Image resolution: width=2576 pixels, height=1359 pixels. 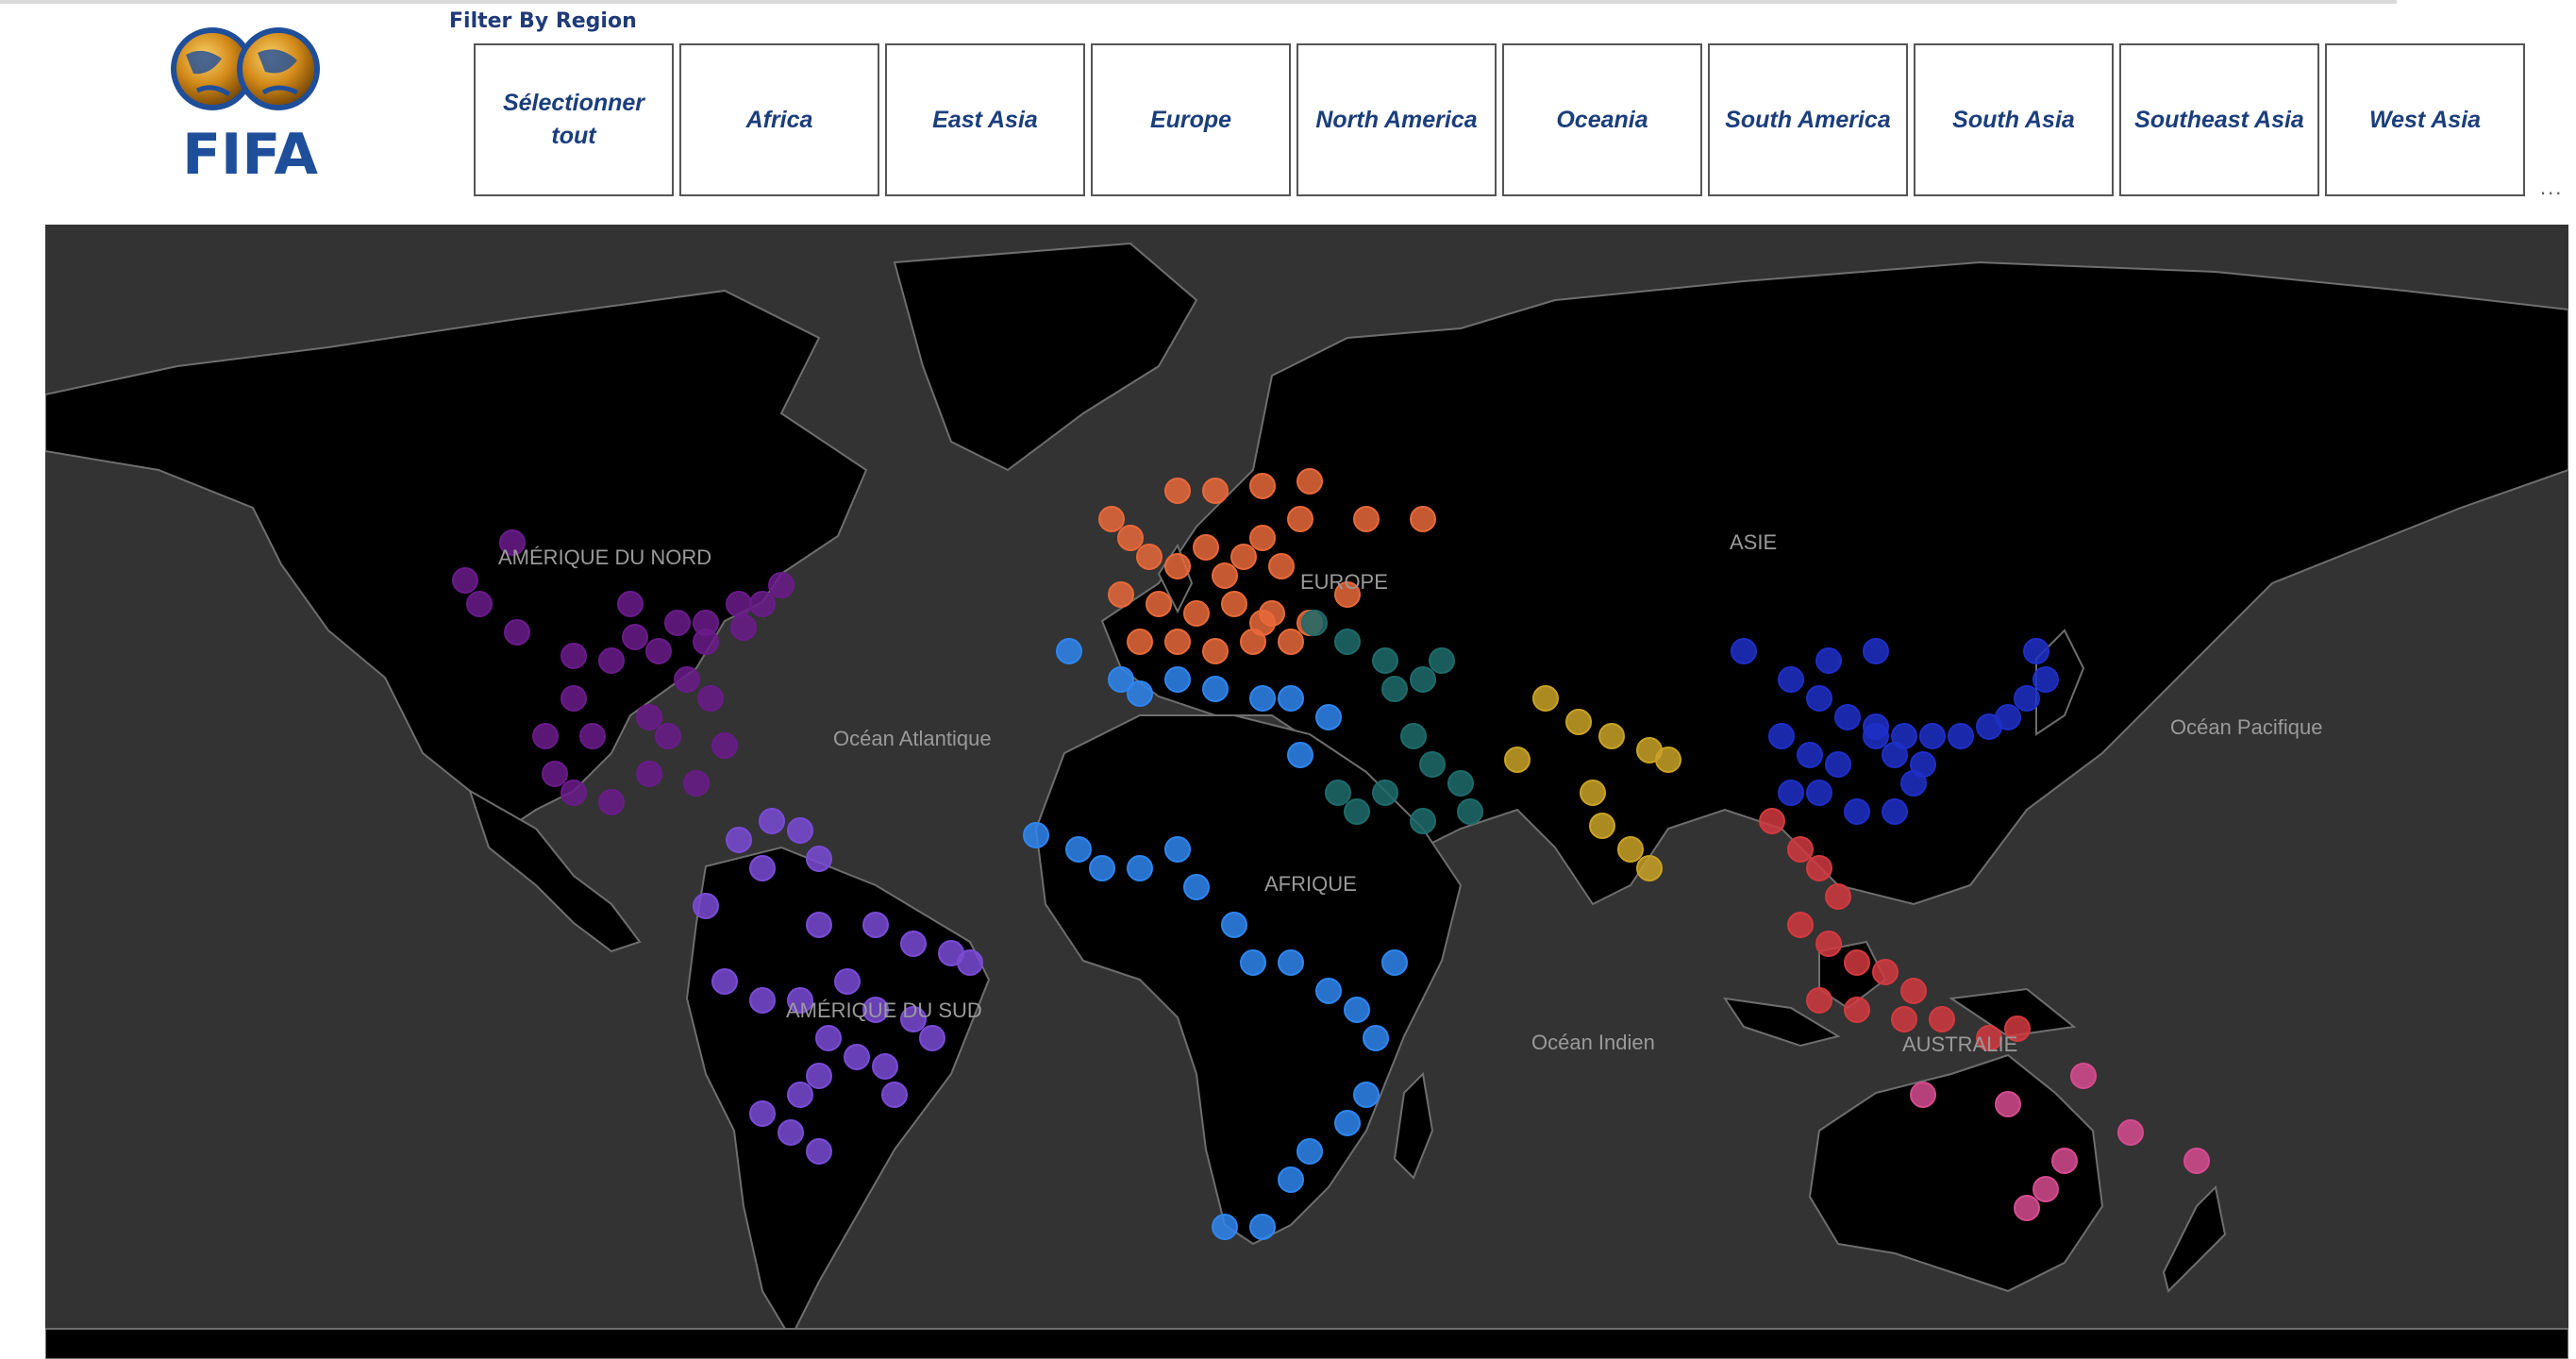 What do you see at coordinates (2014, 120) in the screenshot?
I see `slicer-button-south-asia: South Asia` at bounding box center [2014, 120].